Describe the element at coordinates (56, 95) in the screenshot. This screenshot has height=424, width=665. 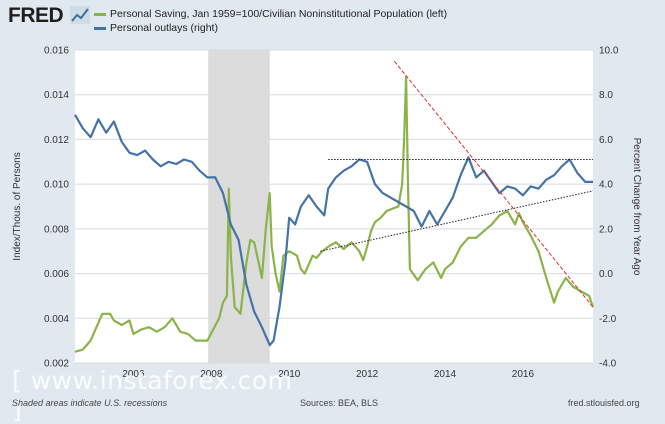
I see `left-tick-label: 0.014` at that location.